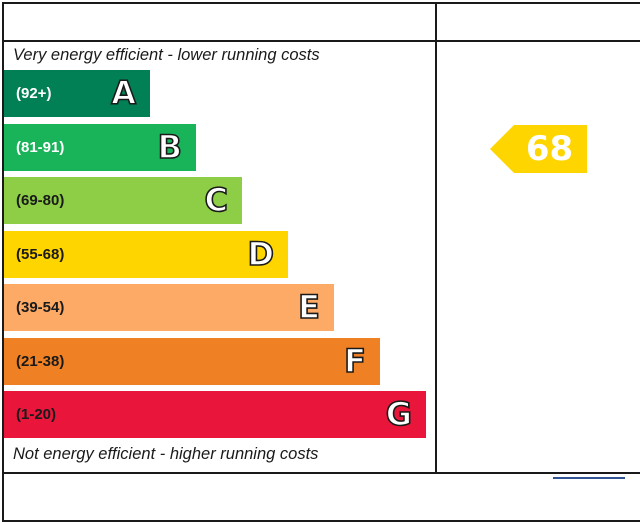 Image resolution: width=640 pixels, height=522 pixels. Describe the element at coordinates (216, 200) in the screenshot. I see `band-letter: C` at that location.